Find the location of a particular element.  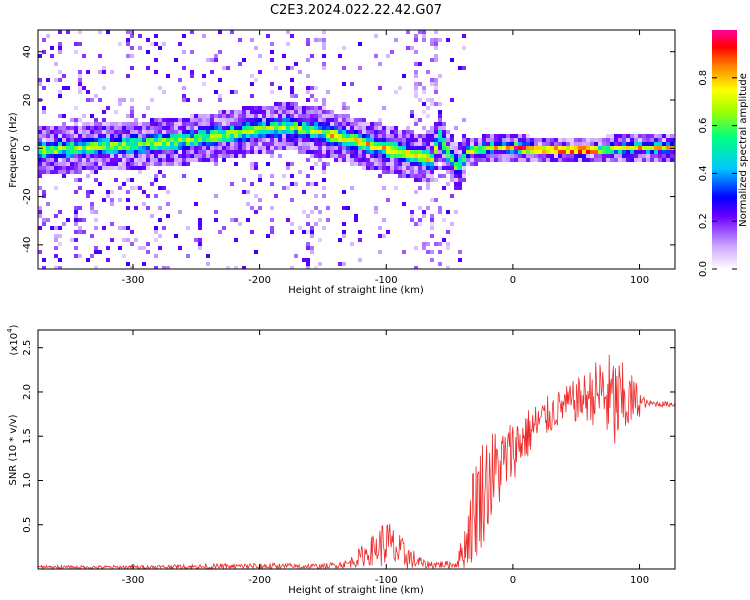

snr-y-tick-label: 2.5 is located at coordinates (27, 348).